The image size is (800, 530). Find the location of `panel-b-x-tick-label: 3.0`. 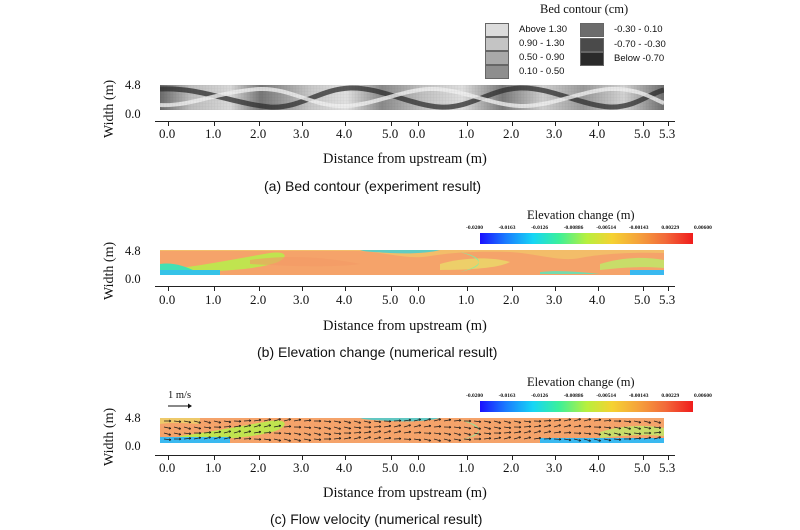

panel-b-x-tick-label: 3.0 is located at coordinates (301, 299).